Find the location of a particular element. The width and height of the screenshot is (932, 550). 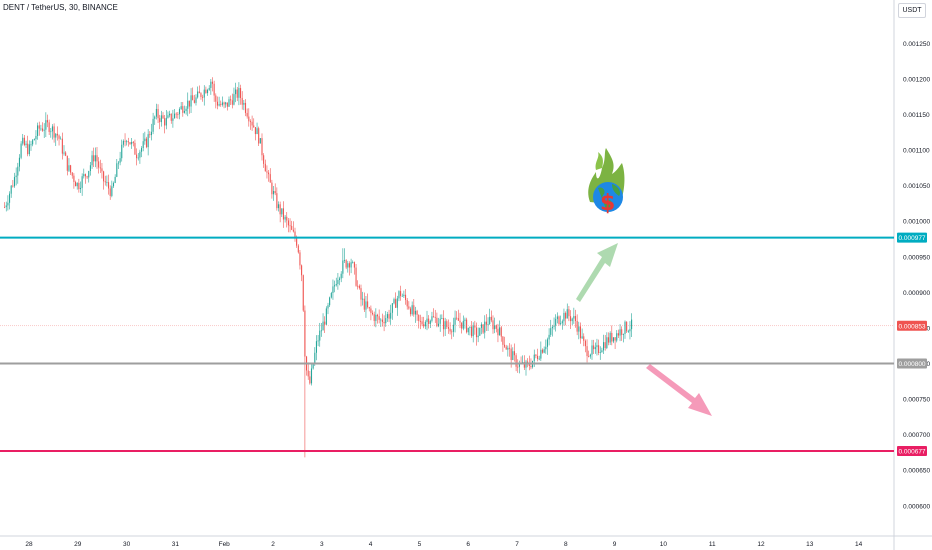

last-price-text: 0.000853 is located at coordinates (911, 326).